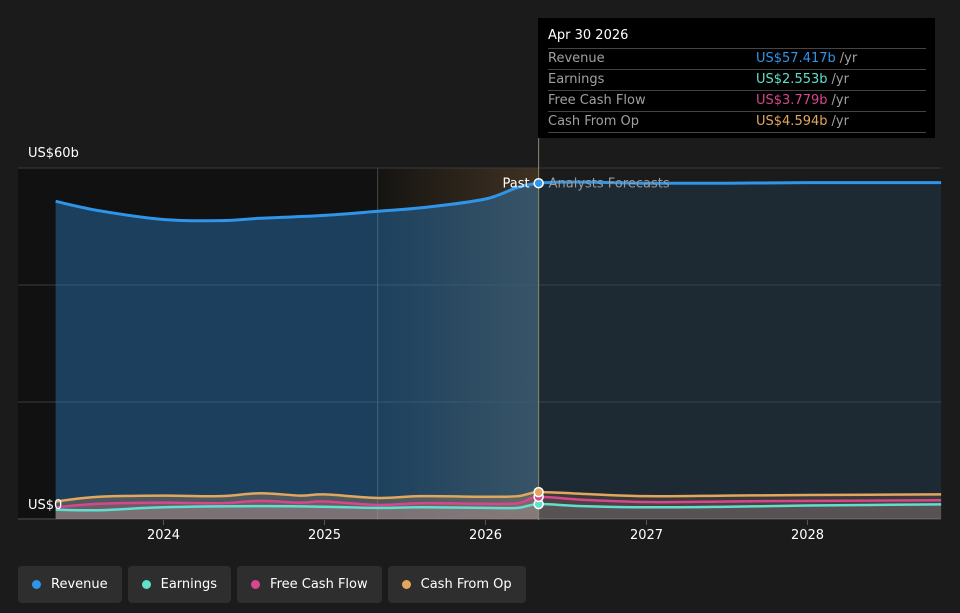 Image resolution: width=960 pixels, height=613 pixels. What do you see at coordinates (792, 121) in the screenshot?
I see `tooltip-value: US$4.594b` at bounding box center [792, 121].